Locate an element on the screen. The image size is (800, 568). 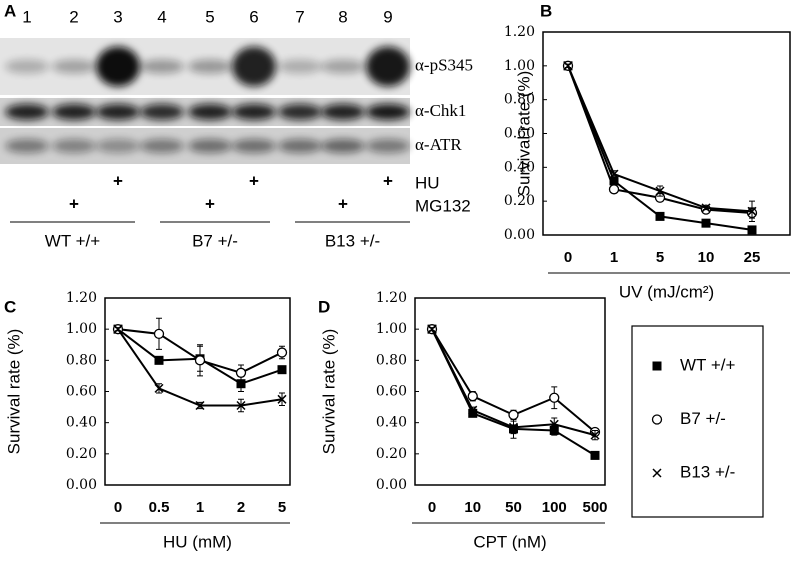
panel-label: C is located at coordinates (10, 306).